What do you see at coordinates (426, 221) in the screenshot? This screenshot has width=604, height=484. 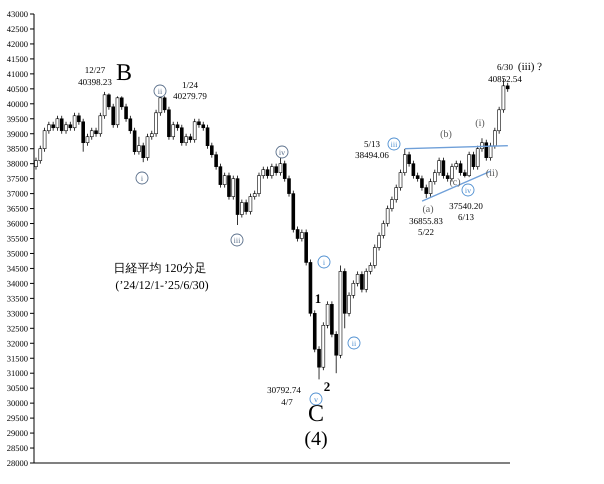 I see `annotation: 36855.83` at bounding box center [426, 221].